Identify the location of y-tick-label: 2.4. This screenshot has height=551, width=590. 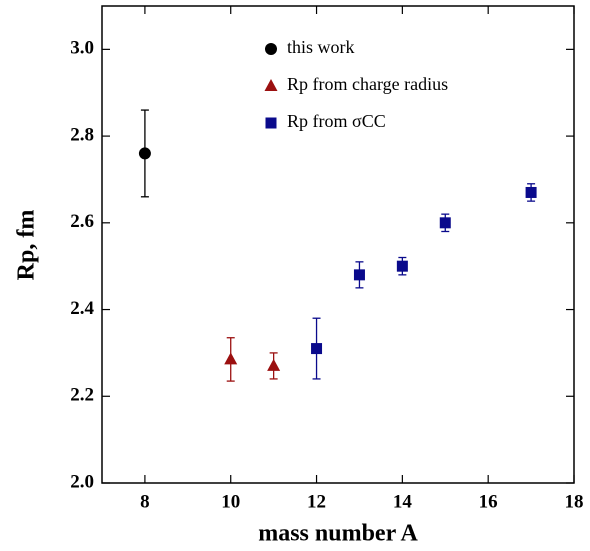
(82, 308).